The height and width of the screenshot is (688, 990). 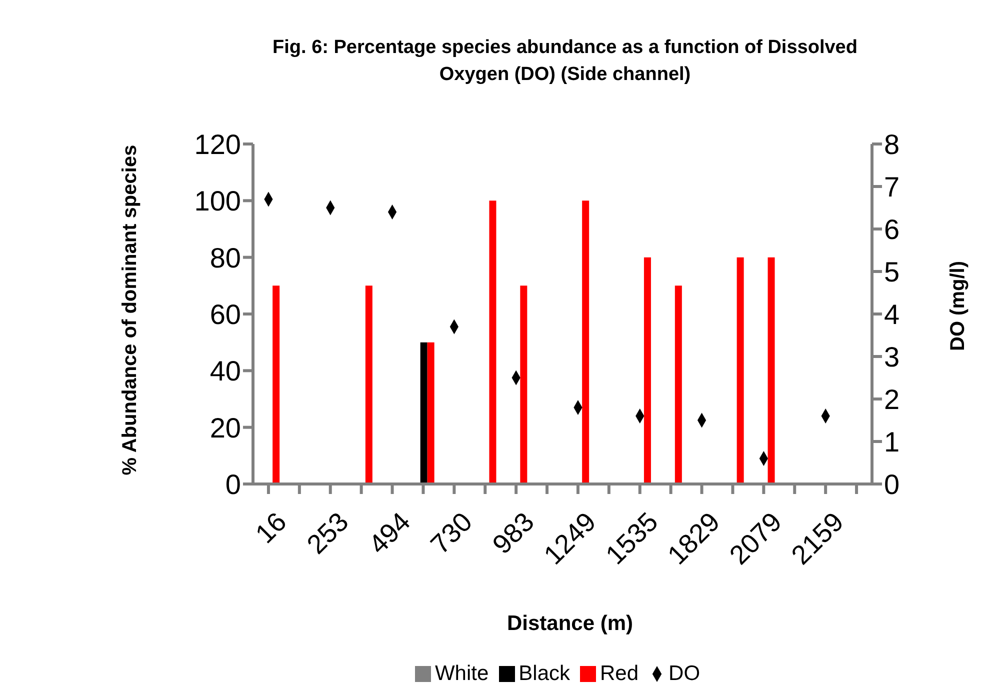 What do you see at coordinates (451, 533) in the screenshot?
I see `x-tick-label: 730` at bounding box center [451, 533].